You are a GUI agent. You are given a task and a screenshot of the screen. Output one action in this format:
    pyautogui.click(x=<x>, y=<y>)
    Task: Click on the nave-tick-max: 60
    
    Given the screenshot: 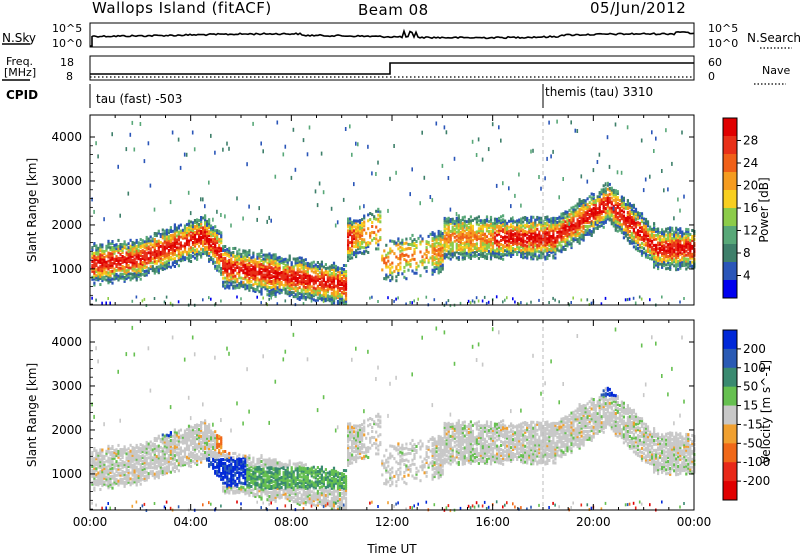 What is the action you would take?
    pyautogui.click(x=715, y=62)
    